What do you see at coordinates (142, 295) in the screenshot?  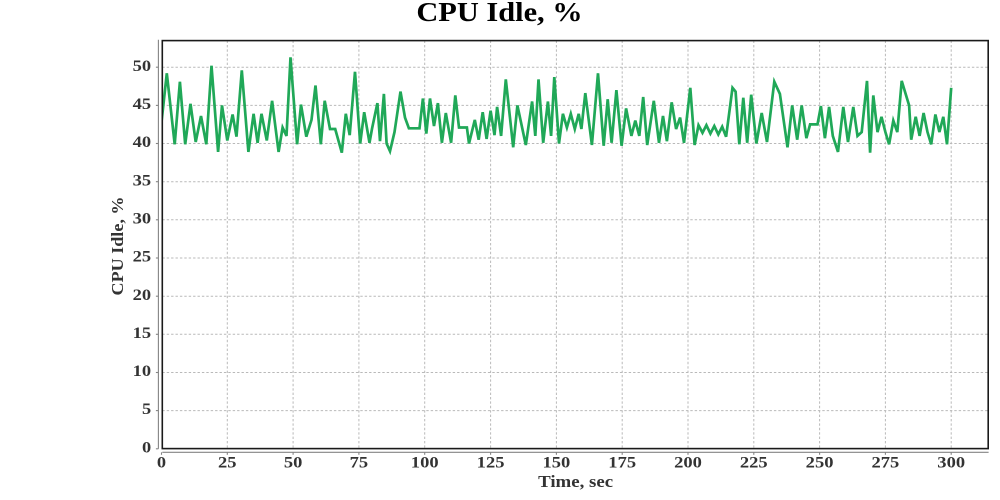 I see `svg-text: 20` at bounding box center [142, 295].